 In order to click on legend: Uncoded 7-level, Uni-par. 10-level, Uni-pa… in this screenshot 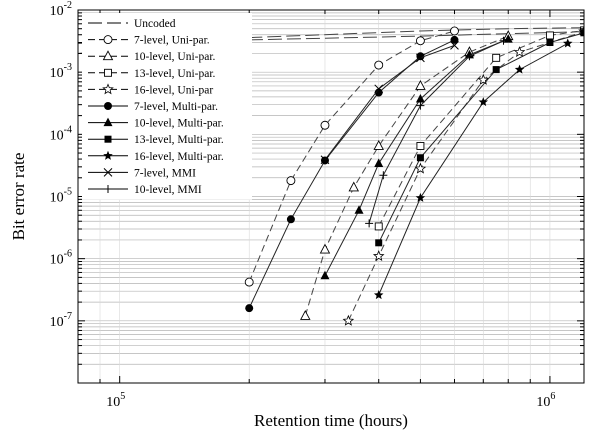, I will do `click(167, 106)`.